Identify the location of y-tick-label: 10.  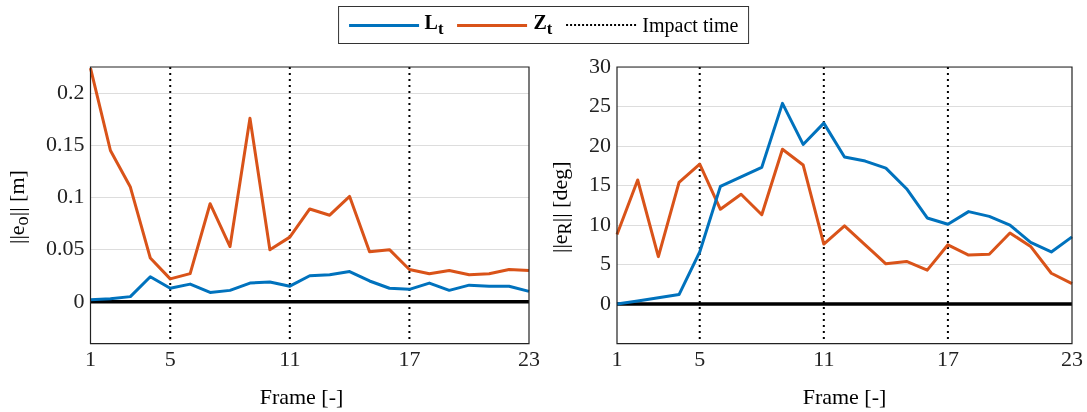
(600, 223).